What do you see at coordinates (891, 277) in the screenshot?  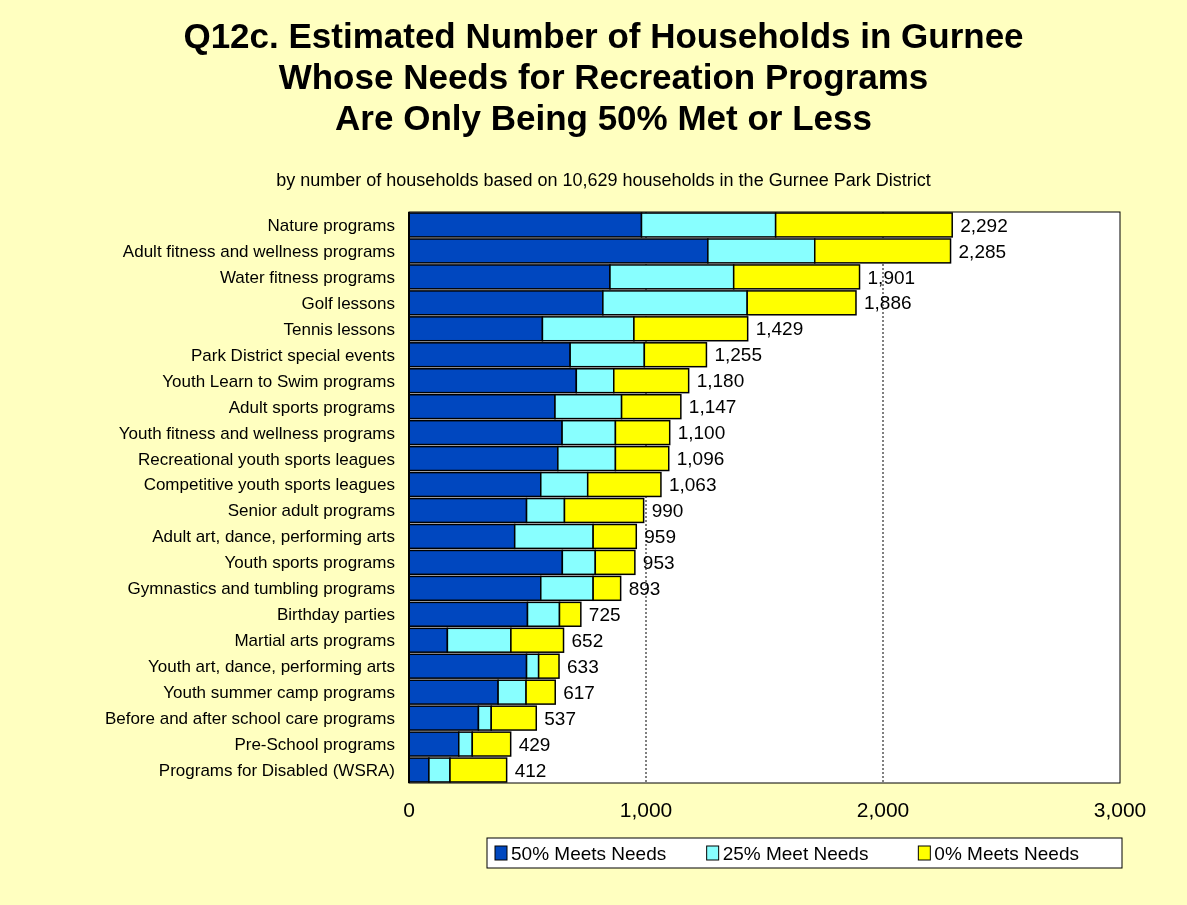 I see `total-label: 1,901` at bounding box center [891, 277].